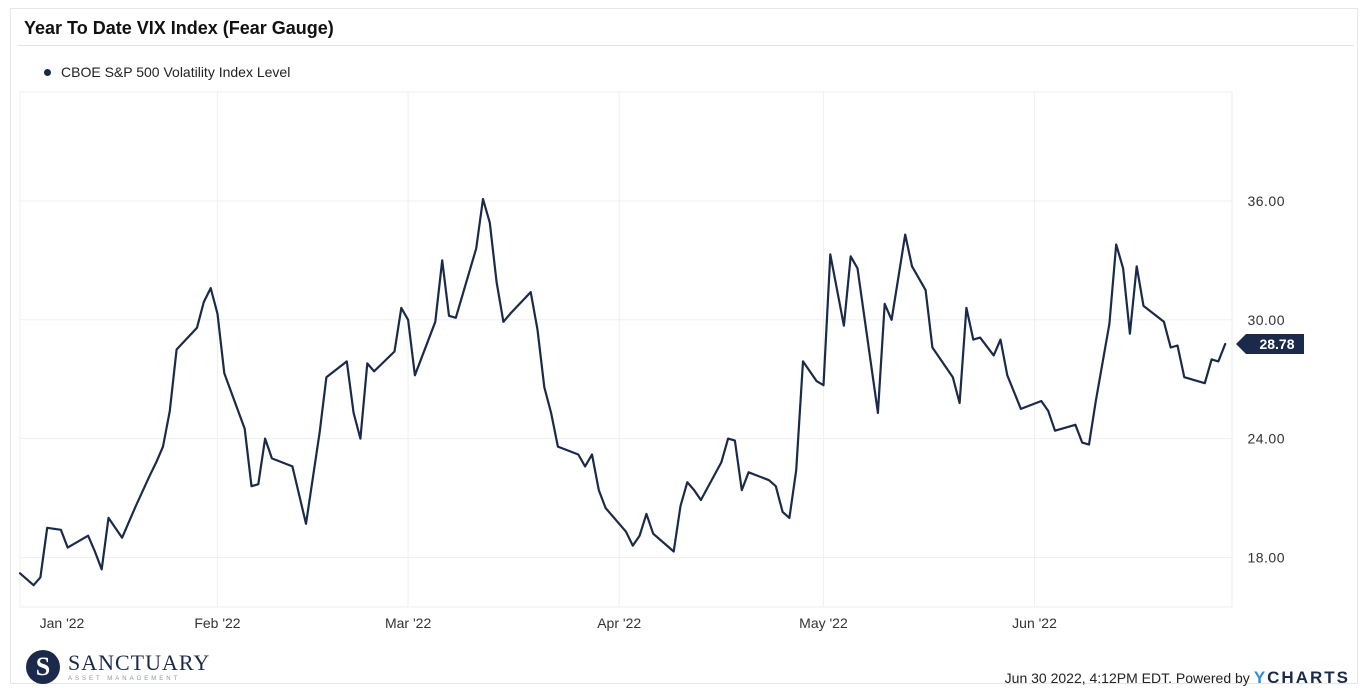 This screenshot has width=1364, height=688. I want to click on y-tick-label: 24.00, so click(1266, 439).